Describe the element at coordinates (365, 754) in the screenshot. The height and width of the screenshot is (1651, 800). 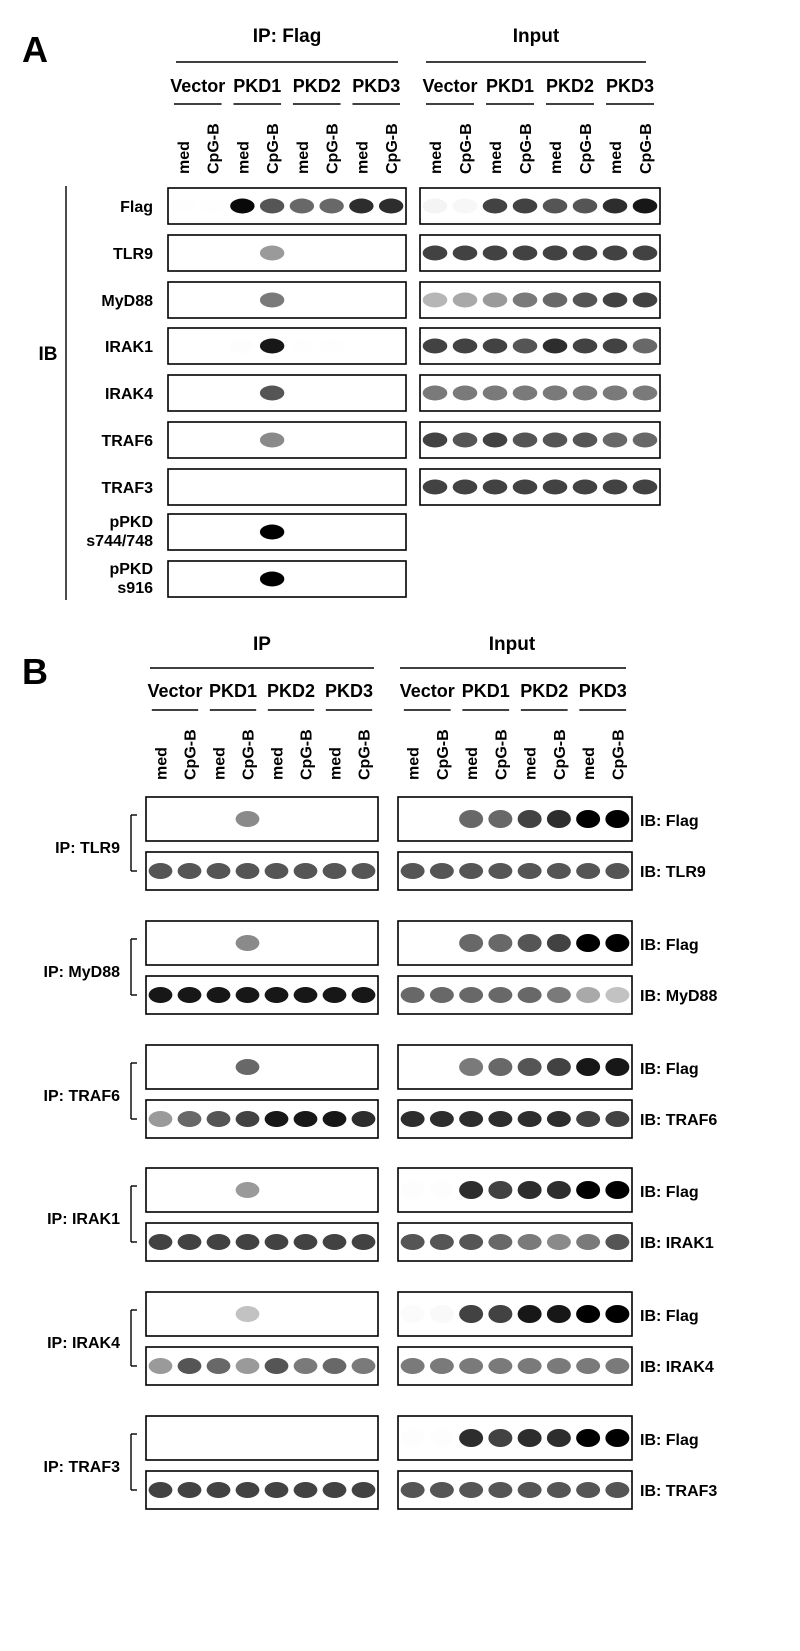
I see `lane-label-ip: CpG-B` at that location.